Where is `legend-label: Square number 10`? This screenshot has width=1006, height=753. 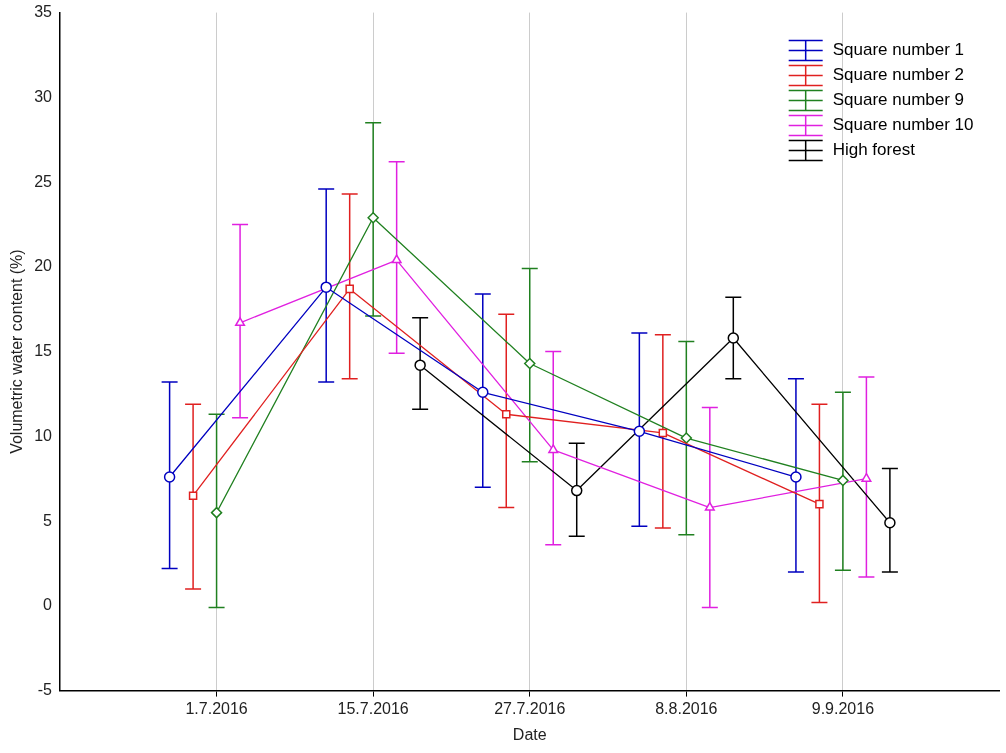
legend-label: Square number 10 is located at coordinates (903, 125).